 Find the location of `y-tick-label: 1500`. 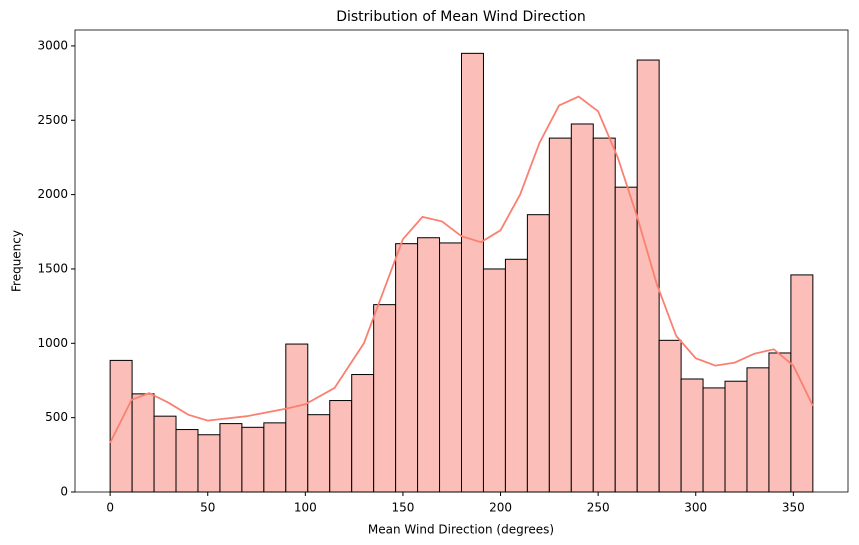

y-tick-label: 1500 is located at coordinates (52, 268).